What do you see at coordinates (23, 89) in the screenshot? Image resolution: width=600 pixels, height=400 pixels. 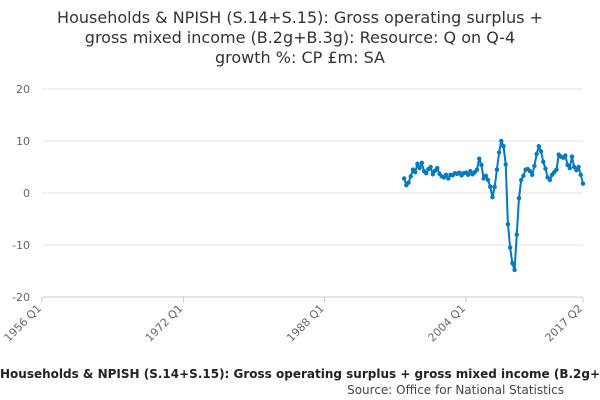 I see `y-tick-label: 20` at bounding box center [23, 89].